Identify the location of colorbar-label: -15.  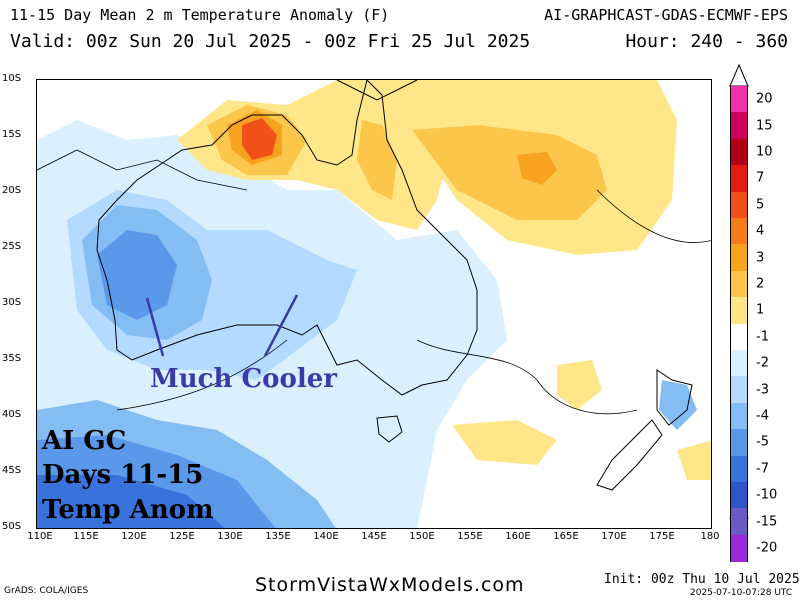
(767, 522).